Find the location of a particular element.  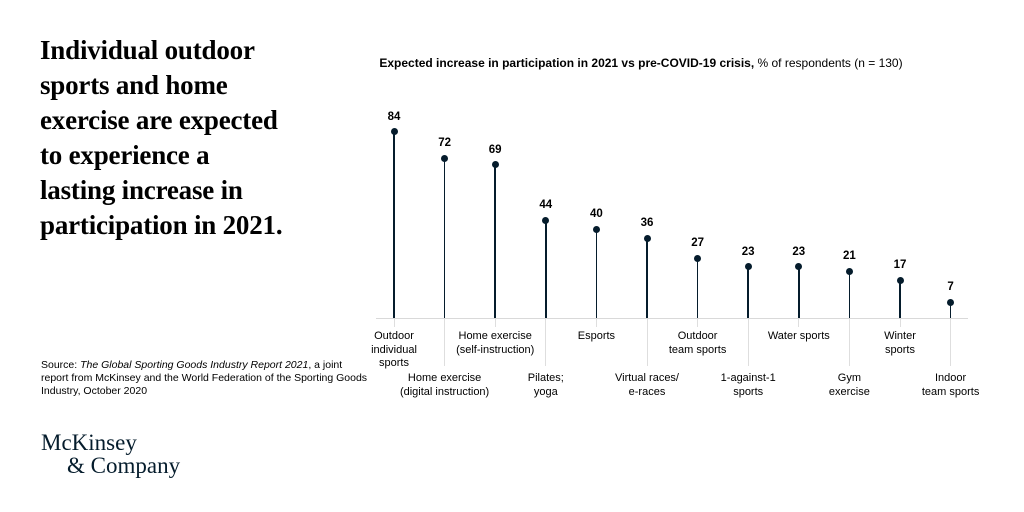

category-label: Gym exercise is located at coordinates (849, 385).